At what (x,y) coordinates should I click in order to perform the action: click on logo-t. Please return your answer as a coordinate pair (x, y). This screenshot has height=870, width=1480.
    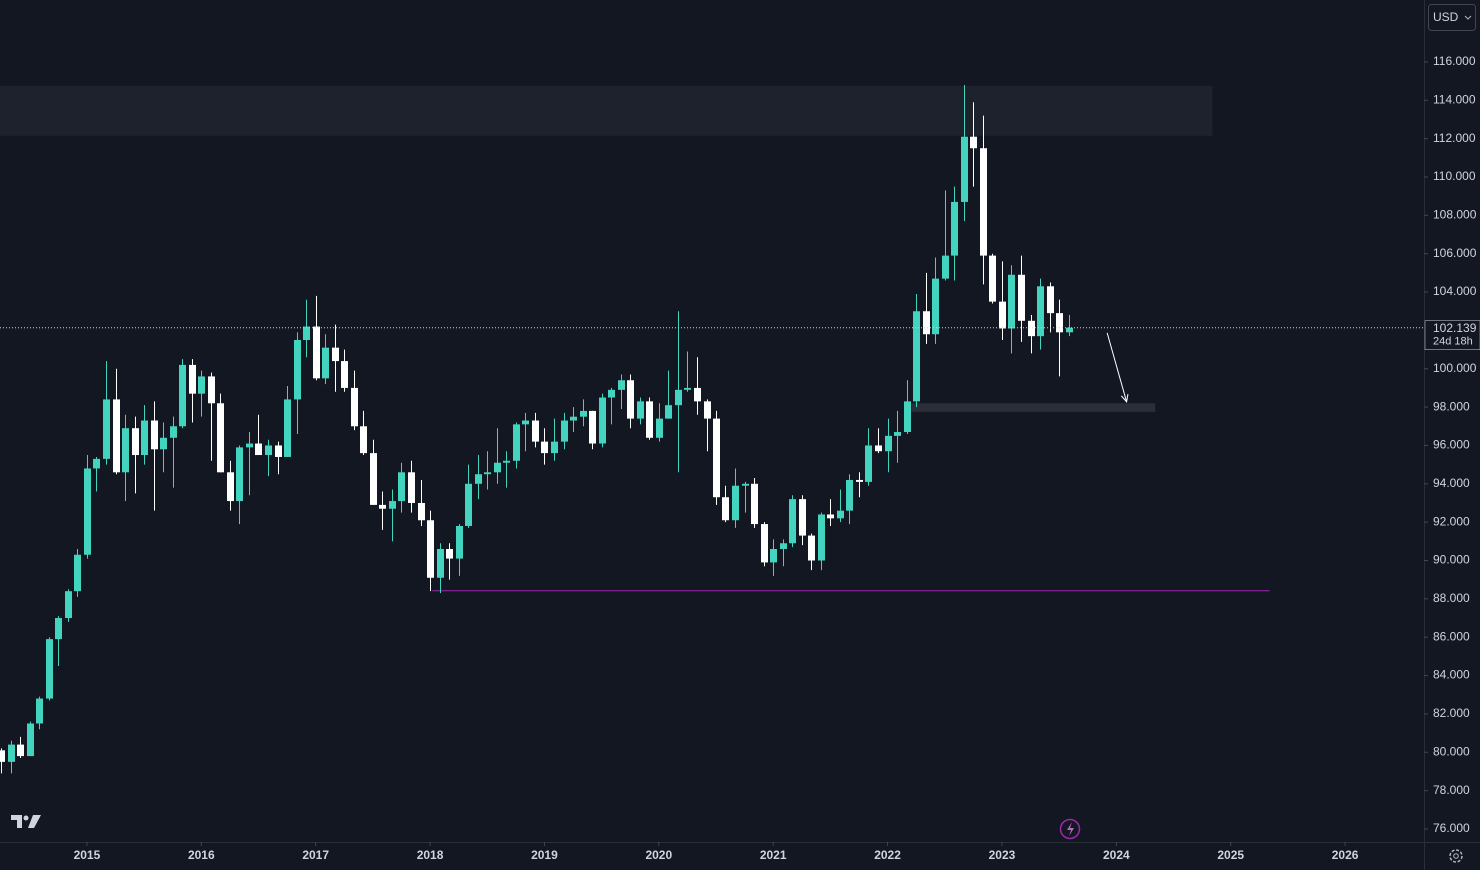
    Looking at the image, I should click on (16, 821).